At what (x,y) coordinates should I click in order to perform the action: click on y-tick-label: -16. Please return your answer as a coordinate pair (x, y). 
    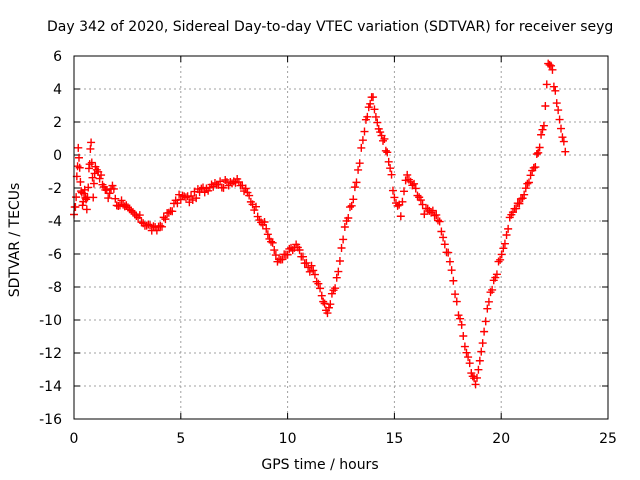
    Looking at the image, I should click on (50, 420).